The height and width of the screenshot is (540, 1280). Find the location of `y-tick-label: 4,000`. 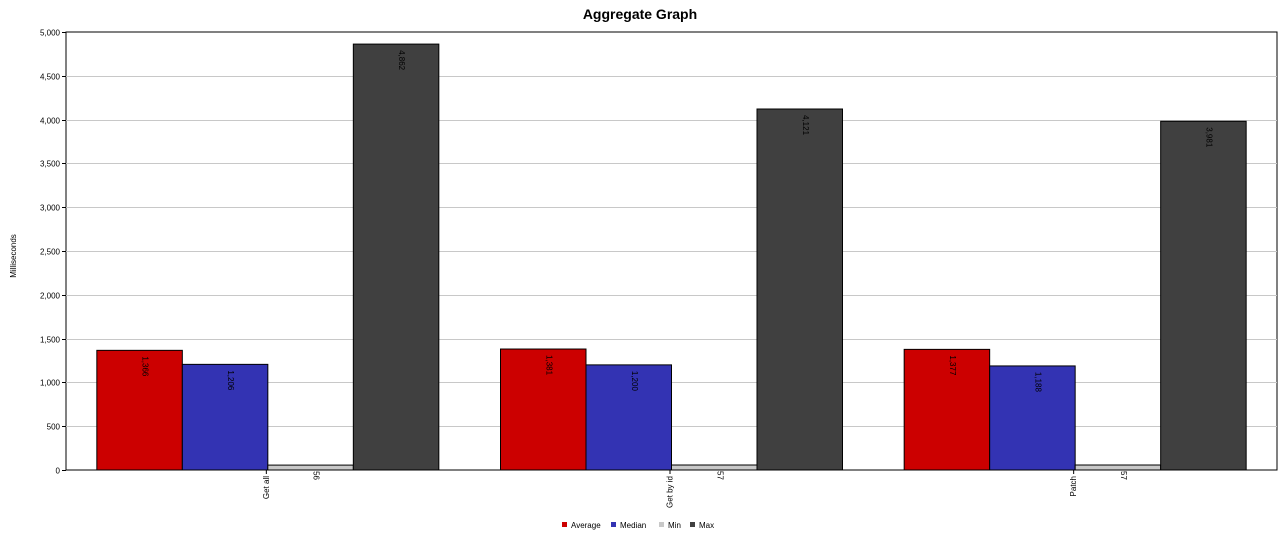

y-tick-label: 4,000 is located at coordinates (50, 121).